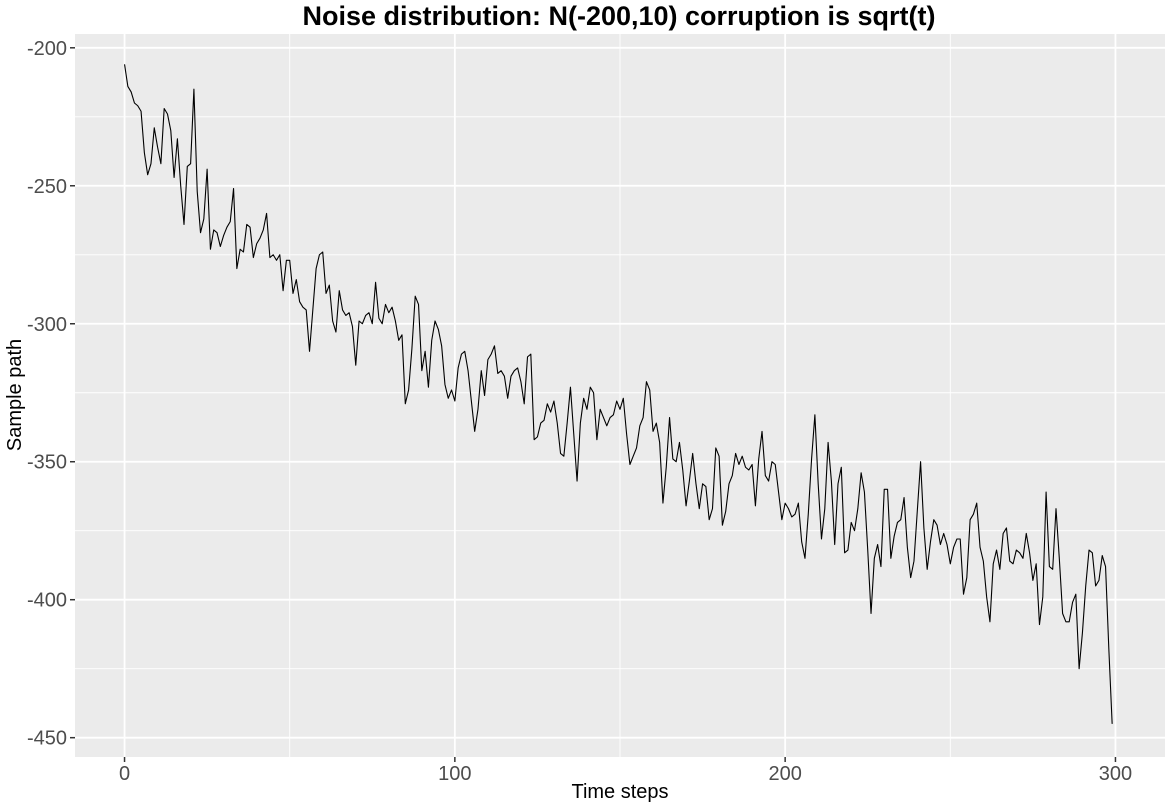 Image resolution: width=1170 pixels, height=806 pixels. Describe the element at coordinates (784, 774) in the screenshot. I see `x-tick-label: 200` at that location.